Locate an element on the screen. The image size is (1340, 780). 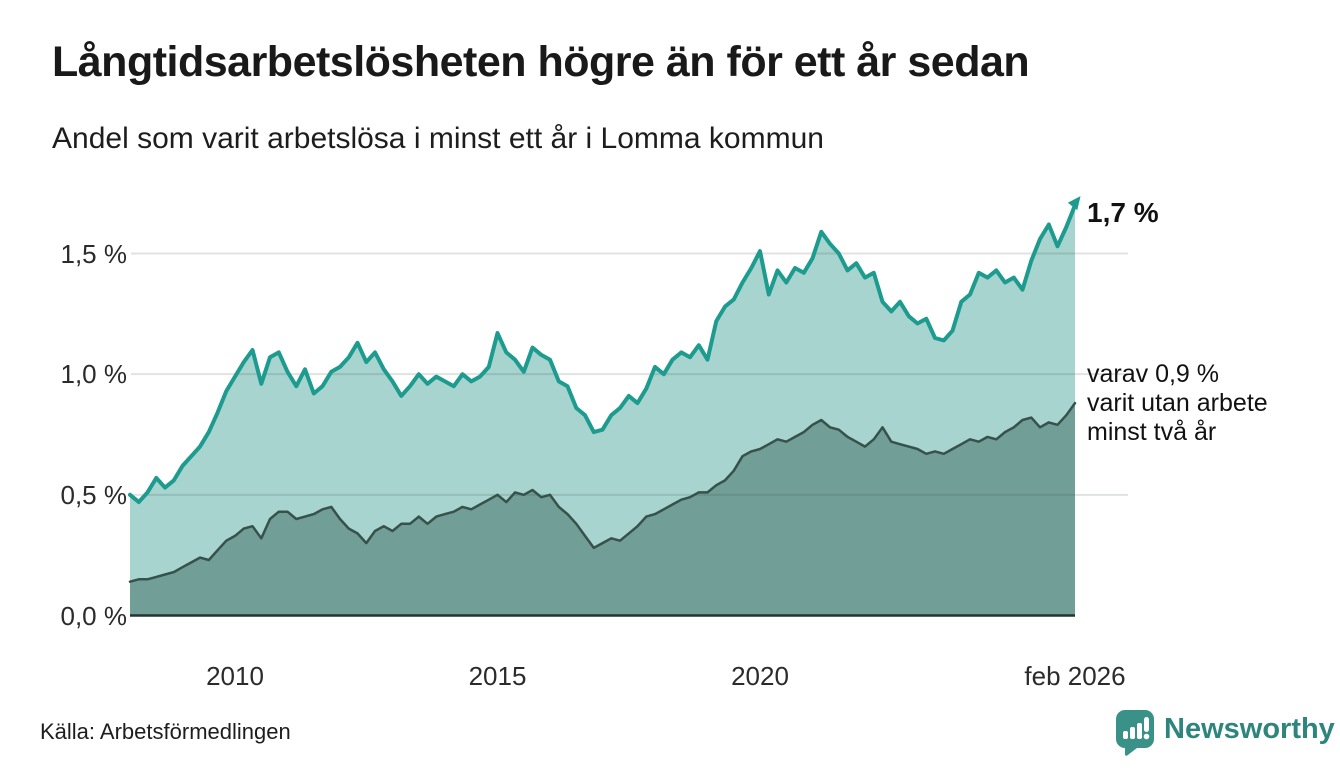
x-axis-tick-label: 2015 is located at coordinates (497, 676).